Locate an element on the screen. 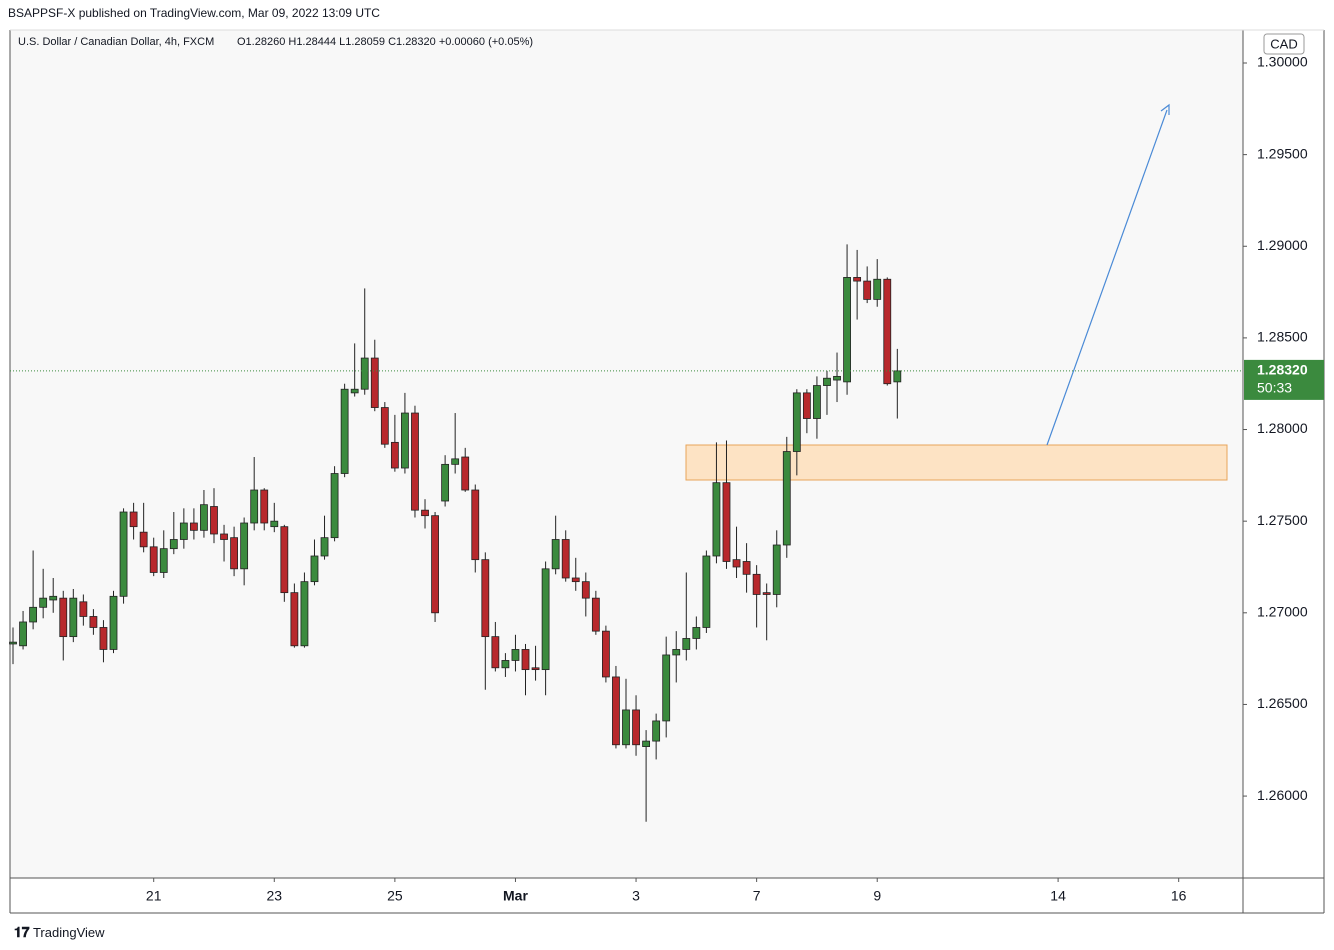  x-tick-label: 16 is located at coordinates (1179, 896).